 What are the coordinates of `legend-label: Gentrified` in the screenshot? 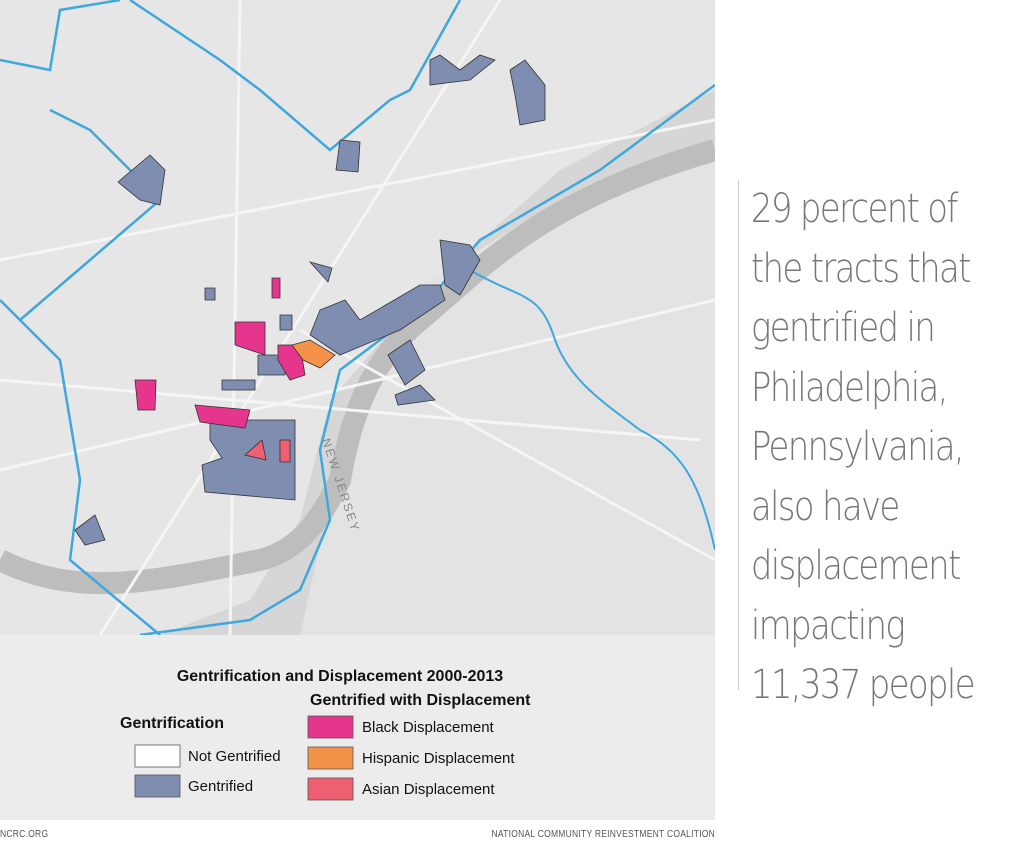 It's located at (220, 786).